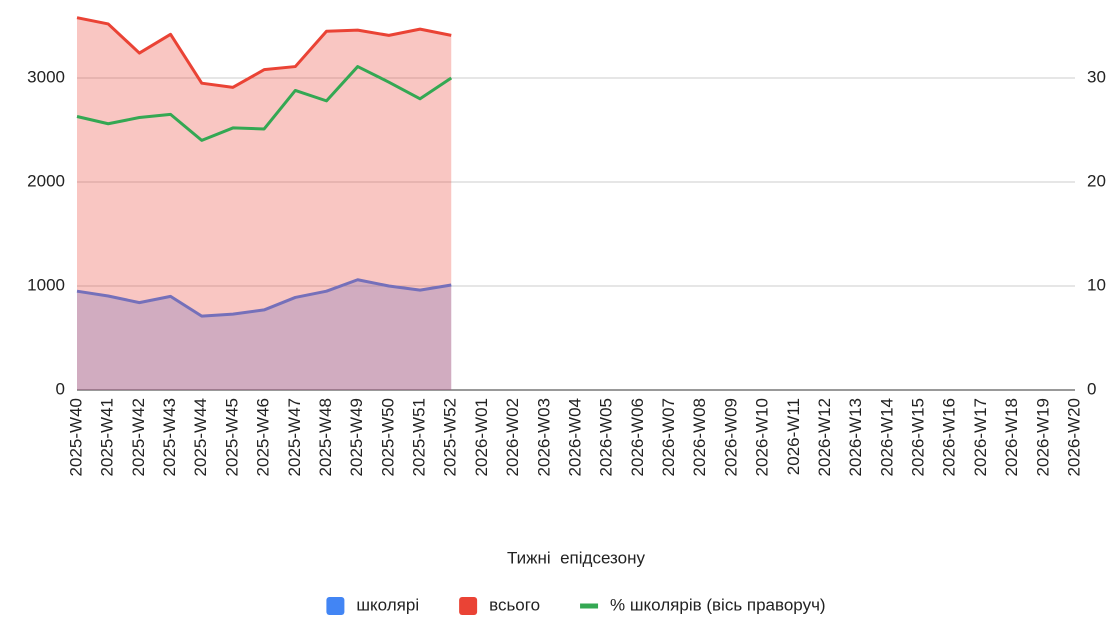 This screenshot has width=1115, height=621. Describe the element at coordinates (1042, 437) in the screenshot. I see `x-tick-label: 2026-W19` at that location.